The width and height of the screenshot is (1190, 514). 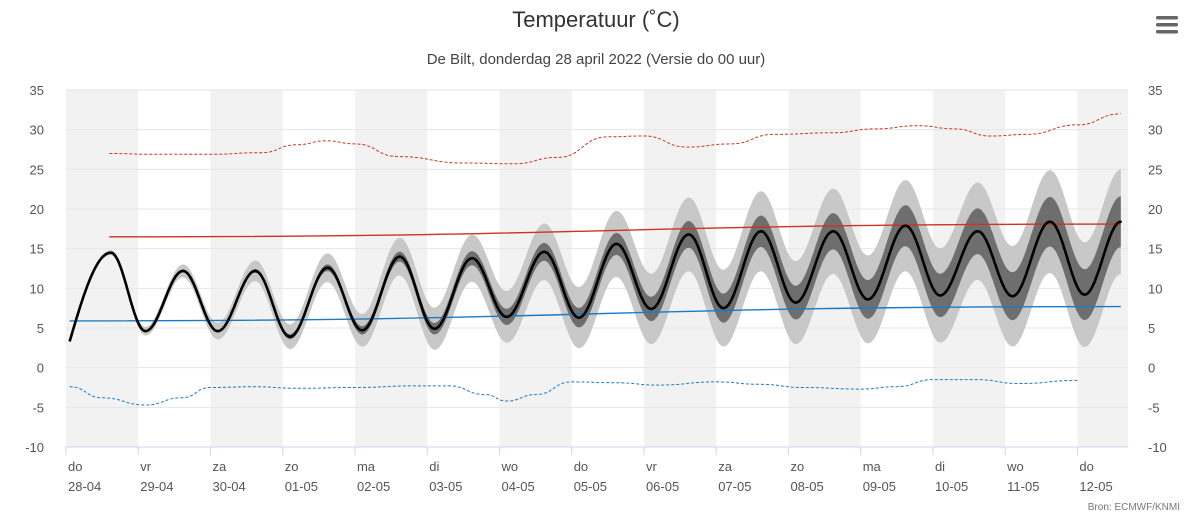 What do you see at coordinates (34, 447) in the screenshot?
I see `y-tick-left--10: -10` at bounding box center [34, 447].